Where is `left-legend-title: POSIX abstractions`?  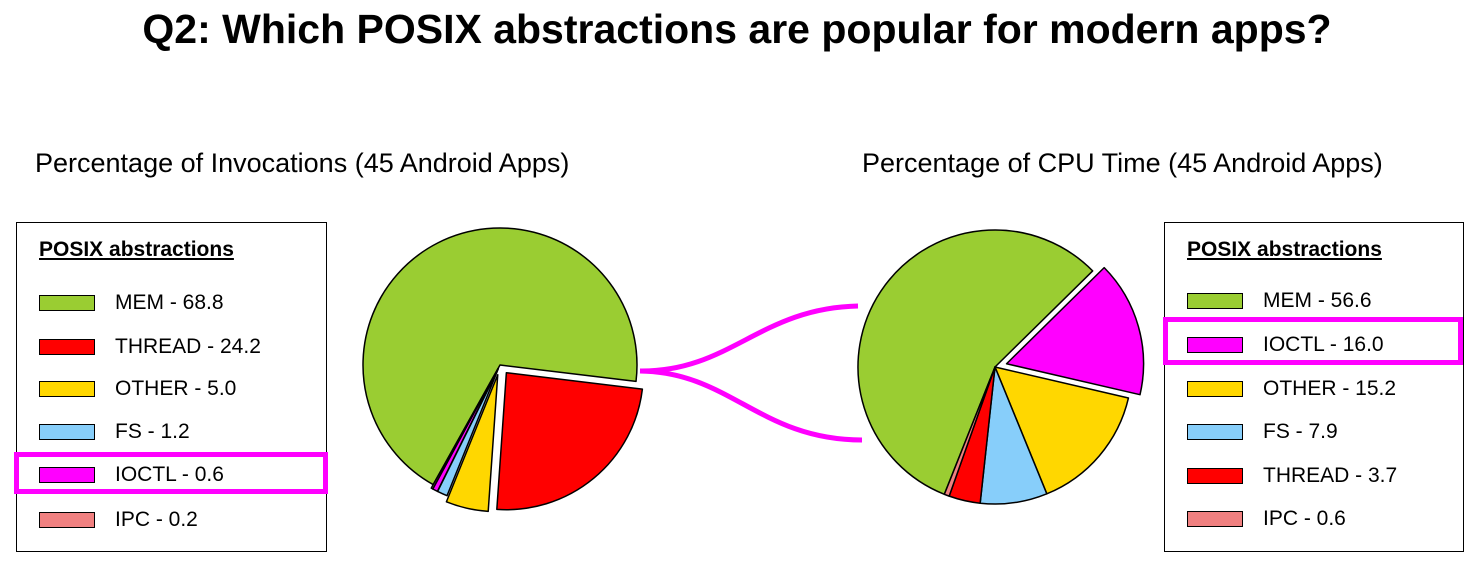
left-legend-title: POSIX abstractions is located at coordinates (136, 249).